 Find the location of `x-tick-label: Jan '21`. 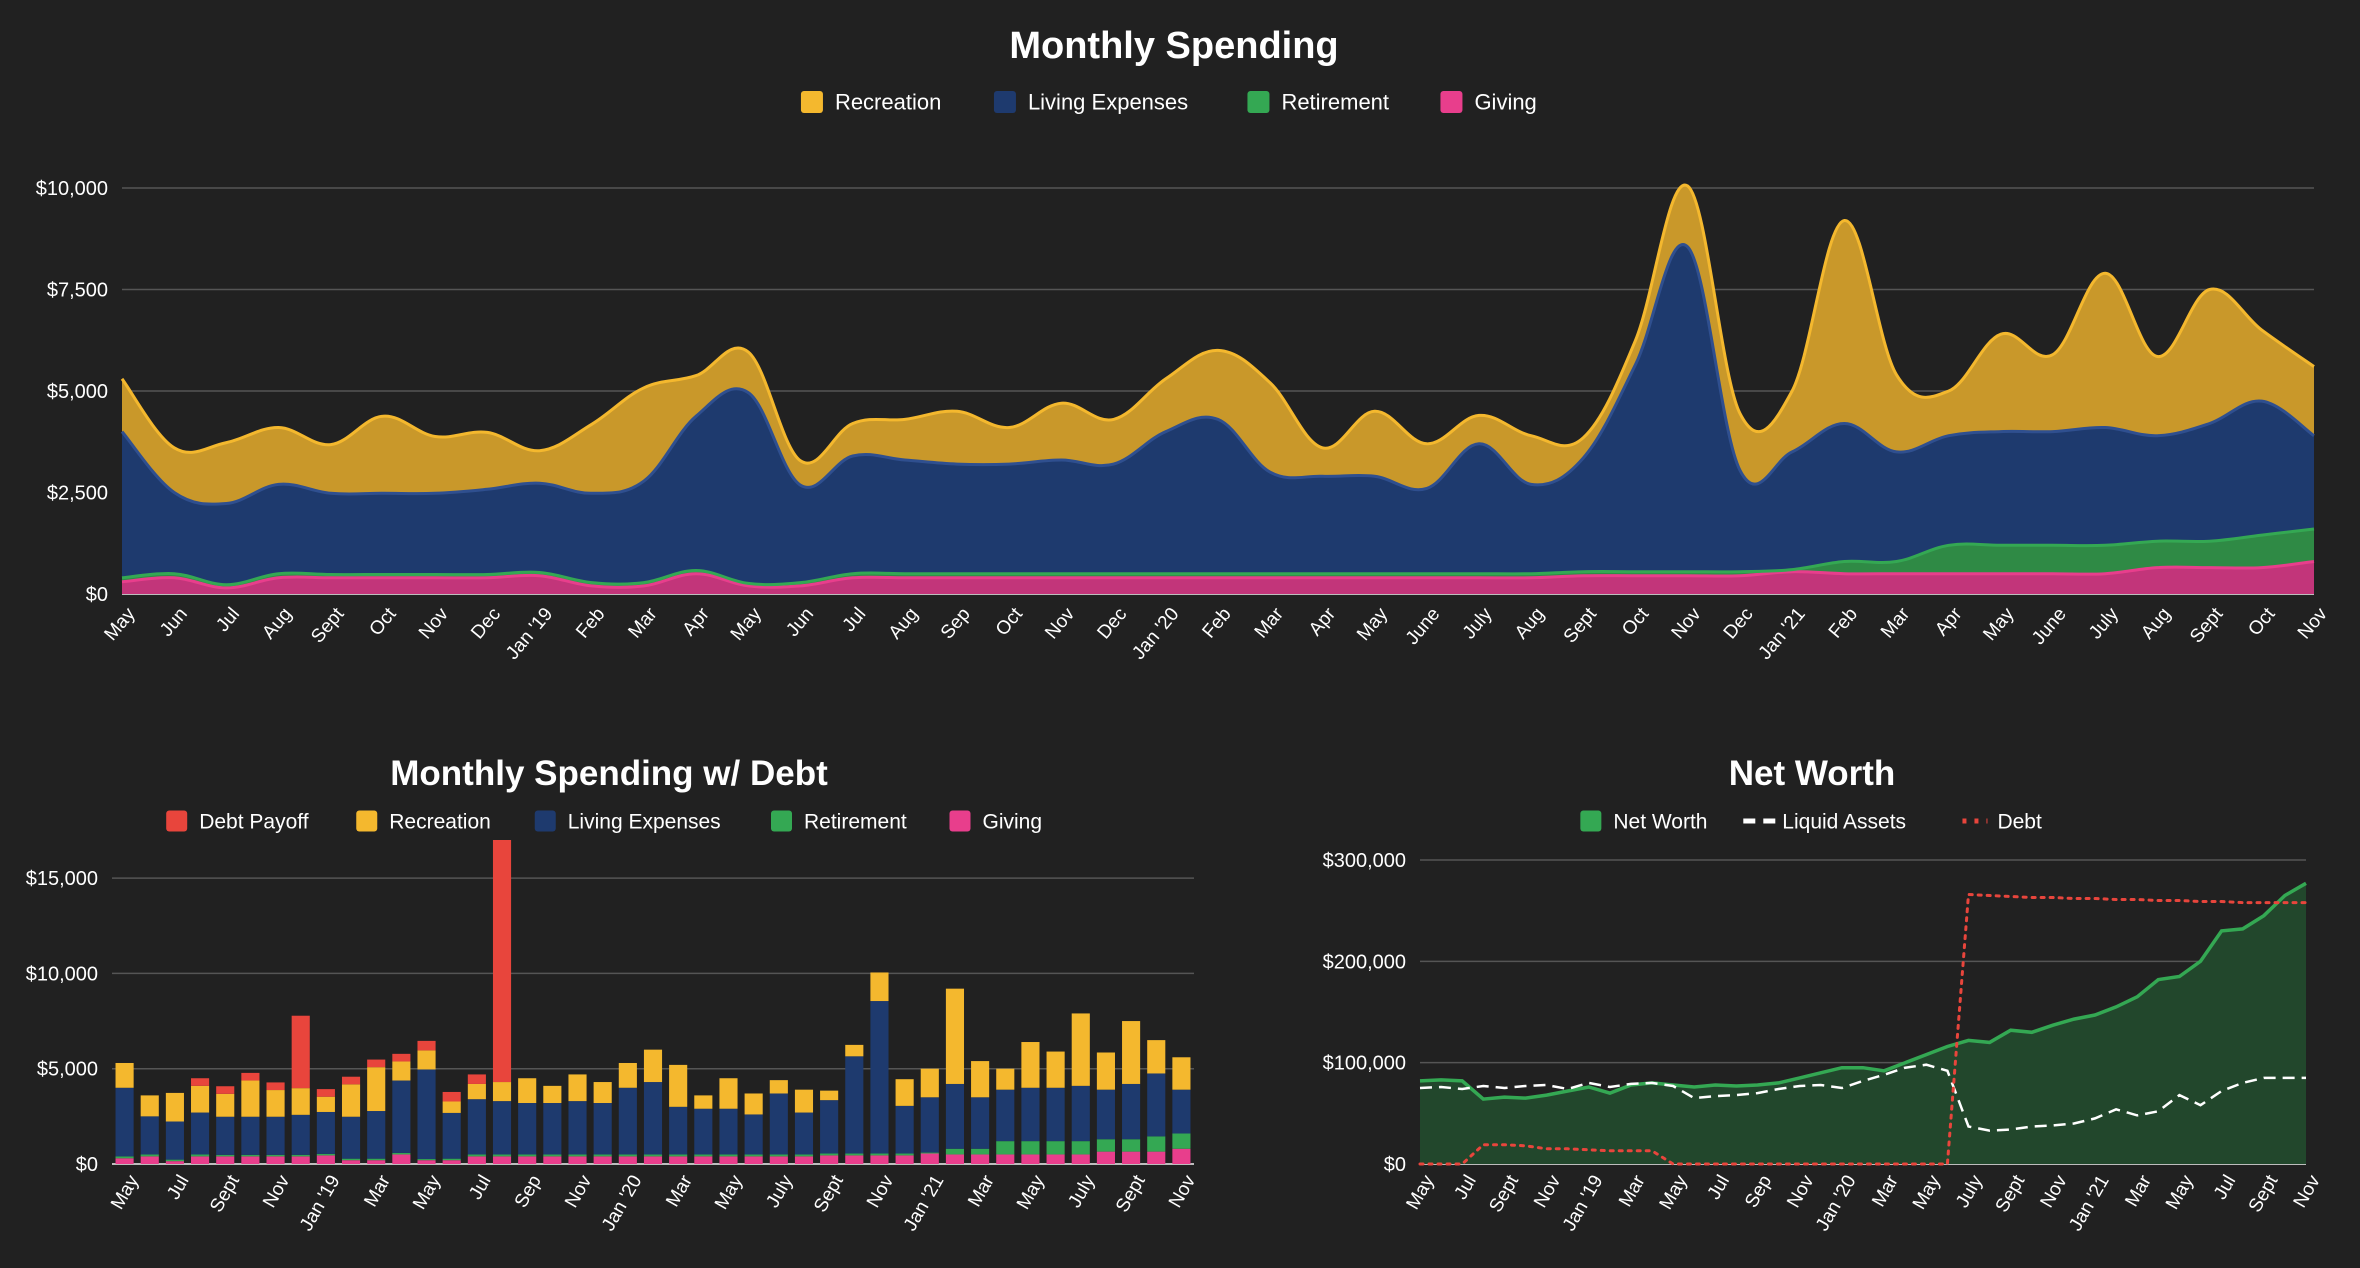

x-tick-label: Jan '21 is located at coordinates (2089, 1203).